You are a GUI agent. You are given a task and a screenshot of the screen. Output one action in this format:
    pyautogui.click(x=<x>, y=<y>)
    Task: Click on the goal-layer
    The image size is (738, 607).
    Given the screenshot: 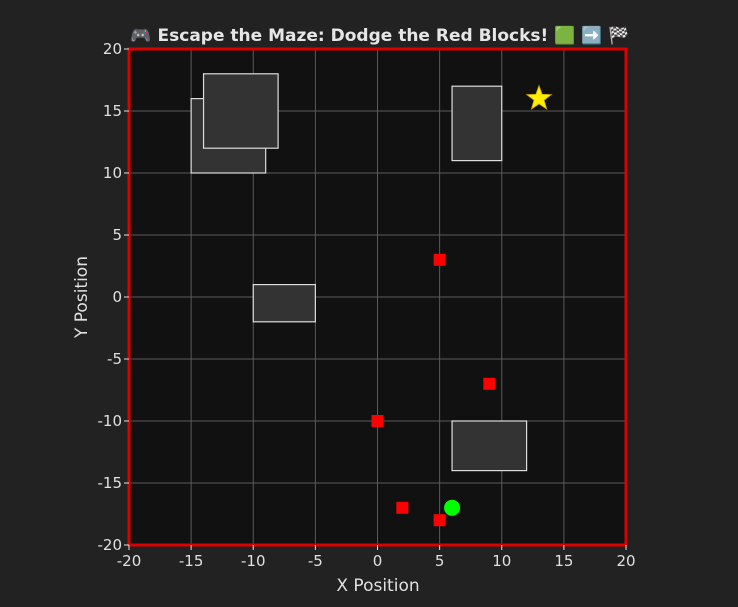 What is the action you would take?
    pyautogui.click(x=539, y=97)
    